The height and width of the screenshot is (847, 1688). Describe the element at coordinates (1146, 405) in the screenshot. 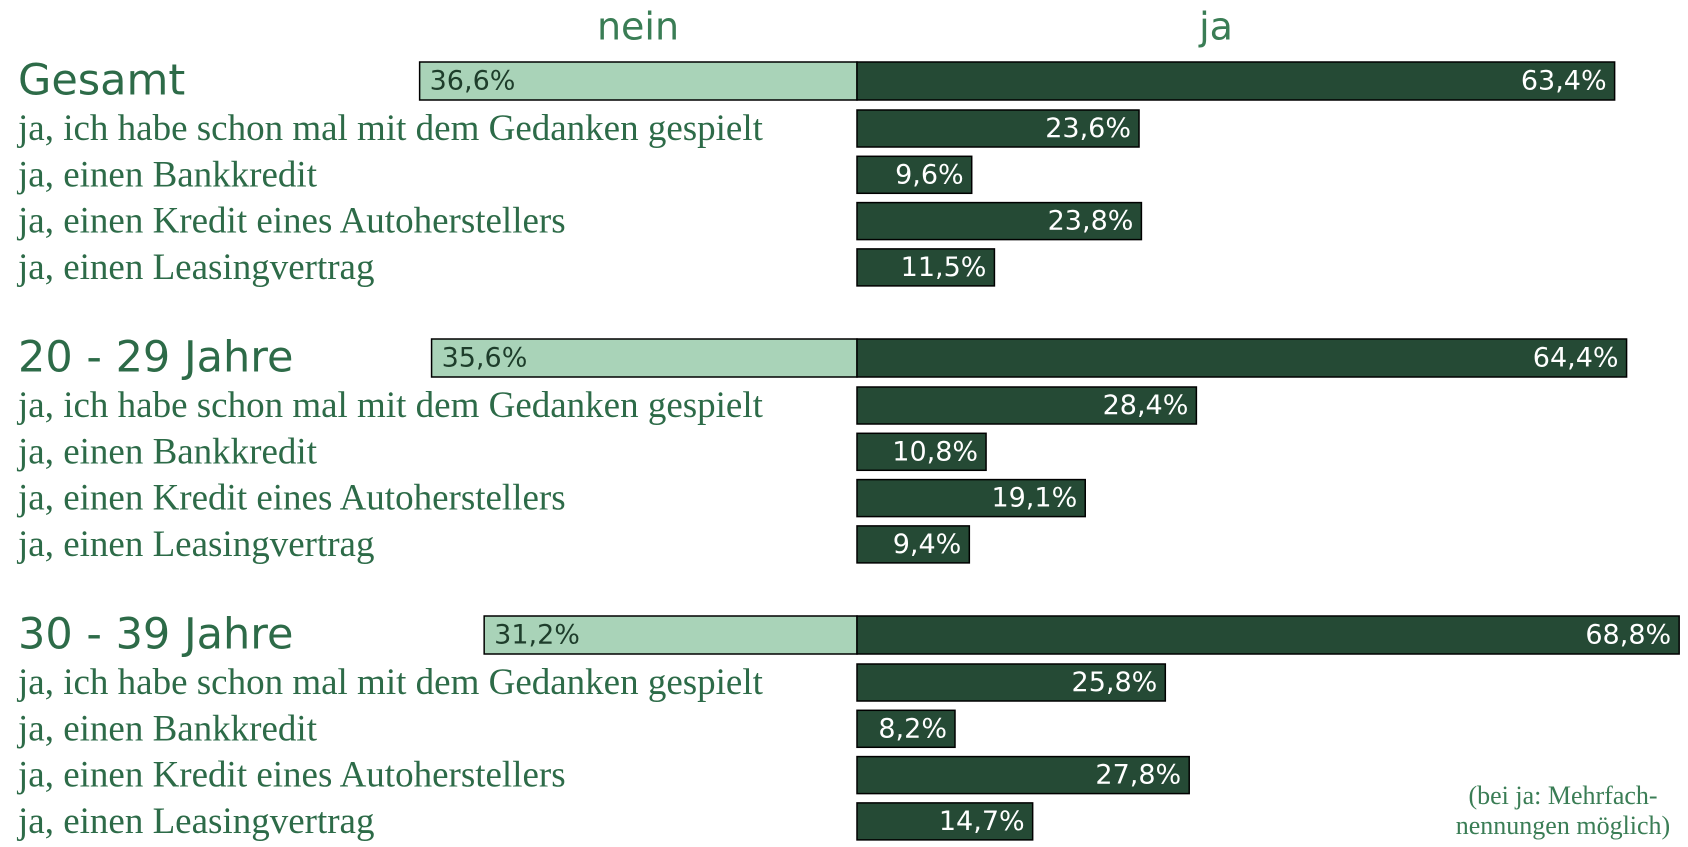

I see `value-label: 28,4%` at that location.